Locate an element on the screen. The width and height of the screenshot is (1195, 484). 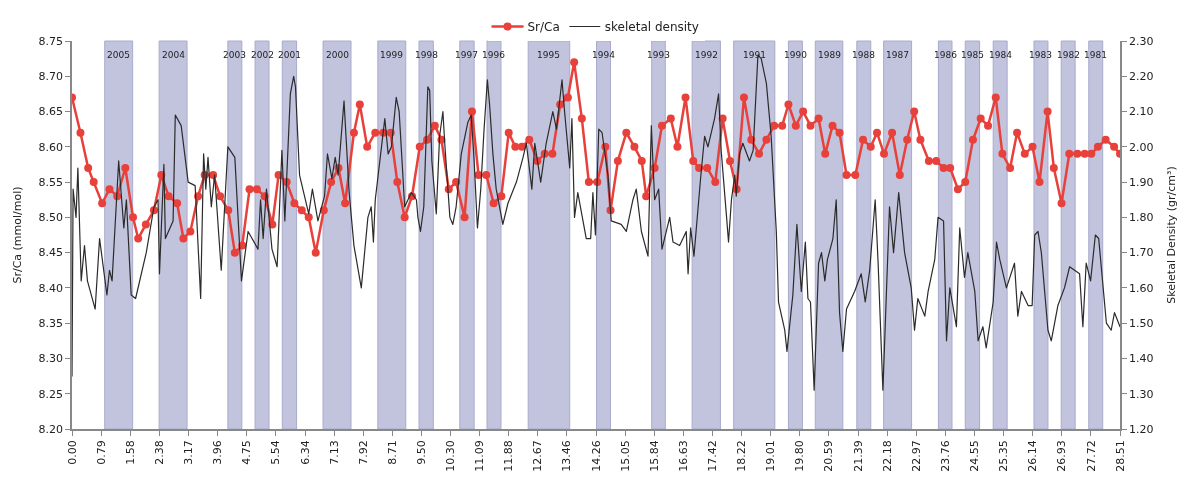
y-tick-label: 8.50 is located at coordinates (51, 218).